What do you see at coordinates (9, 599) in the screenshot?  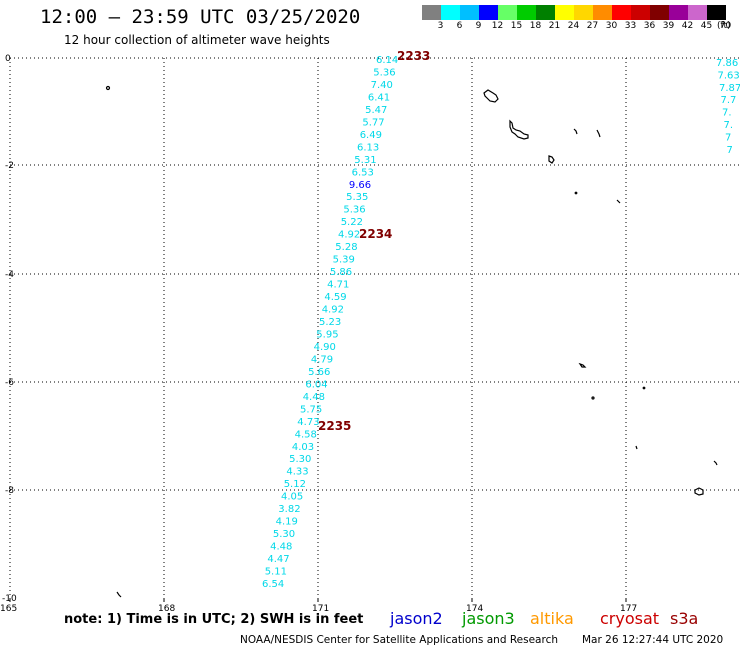 I see `y-tick-label: -10` at bounding box center [9, 599].